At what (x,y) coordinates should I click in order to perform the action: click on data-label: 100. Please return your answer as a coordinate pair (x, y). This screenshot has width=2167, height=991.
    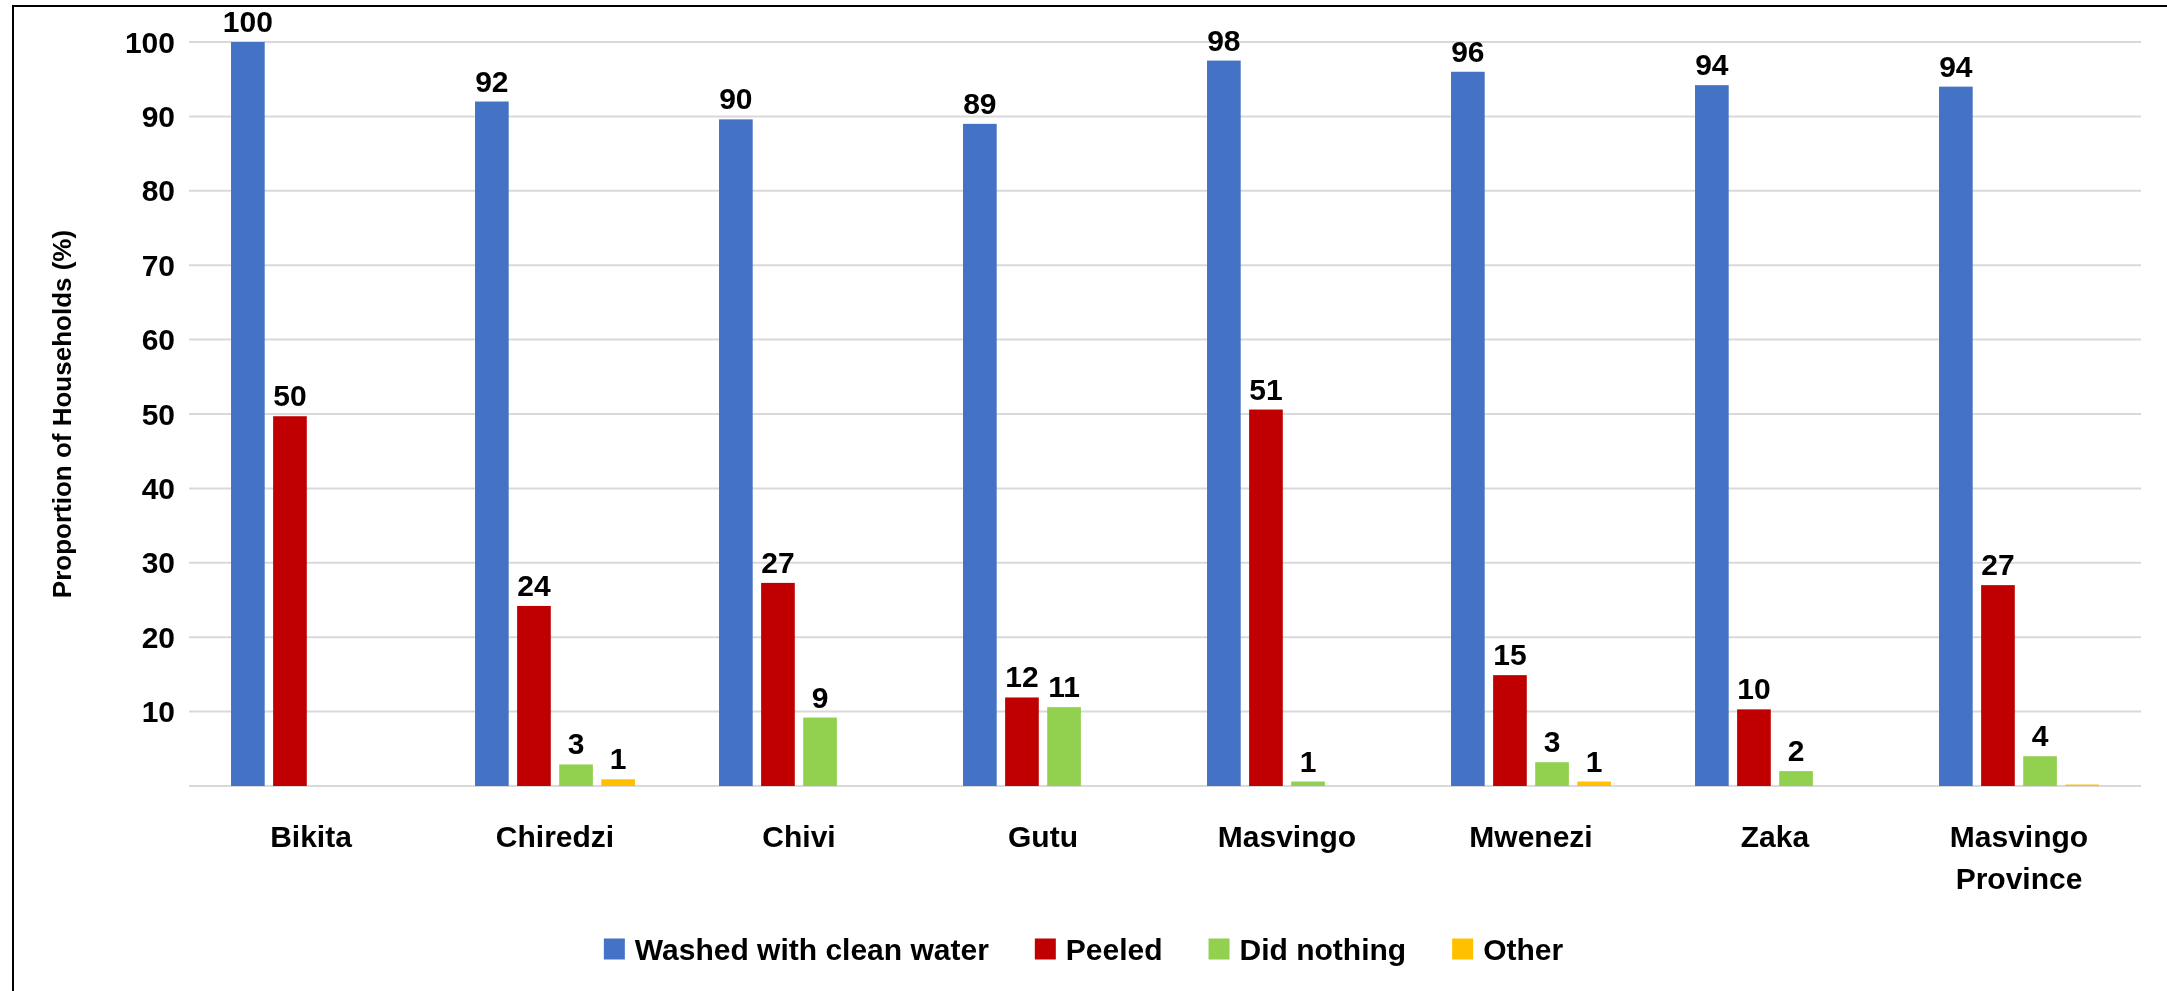
    Looking at the image, I should click on (247, 21).